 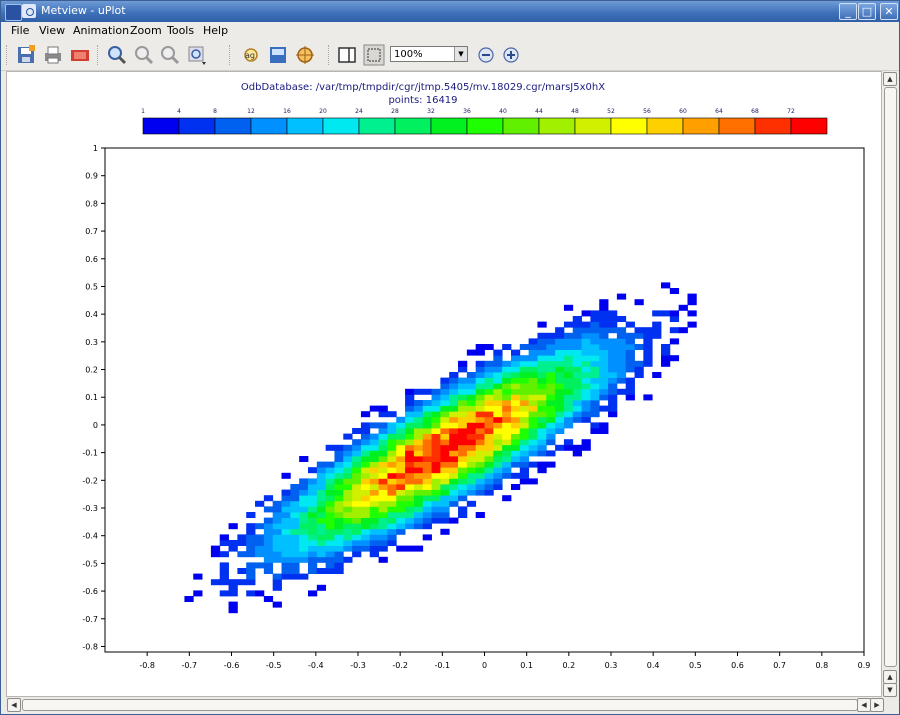 What do you see at coordinates (181, 30) in the screenshot?
I see `menu-tools: Tools` at bounding box center [181, 30].